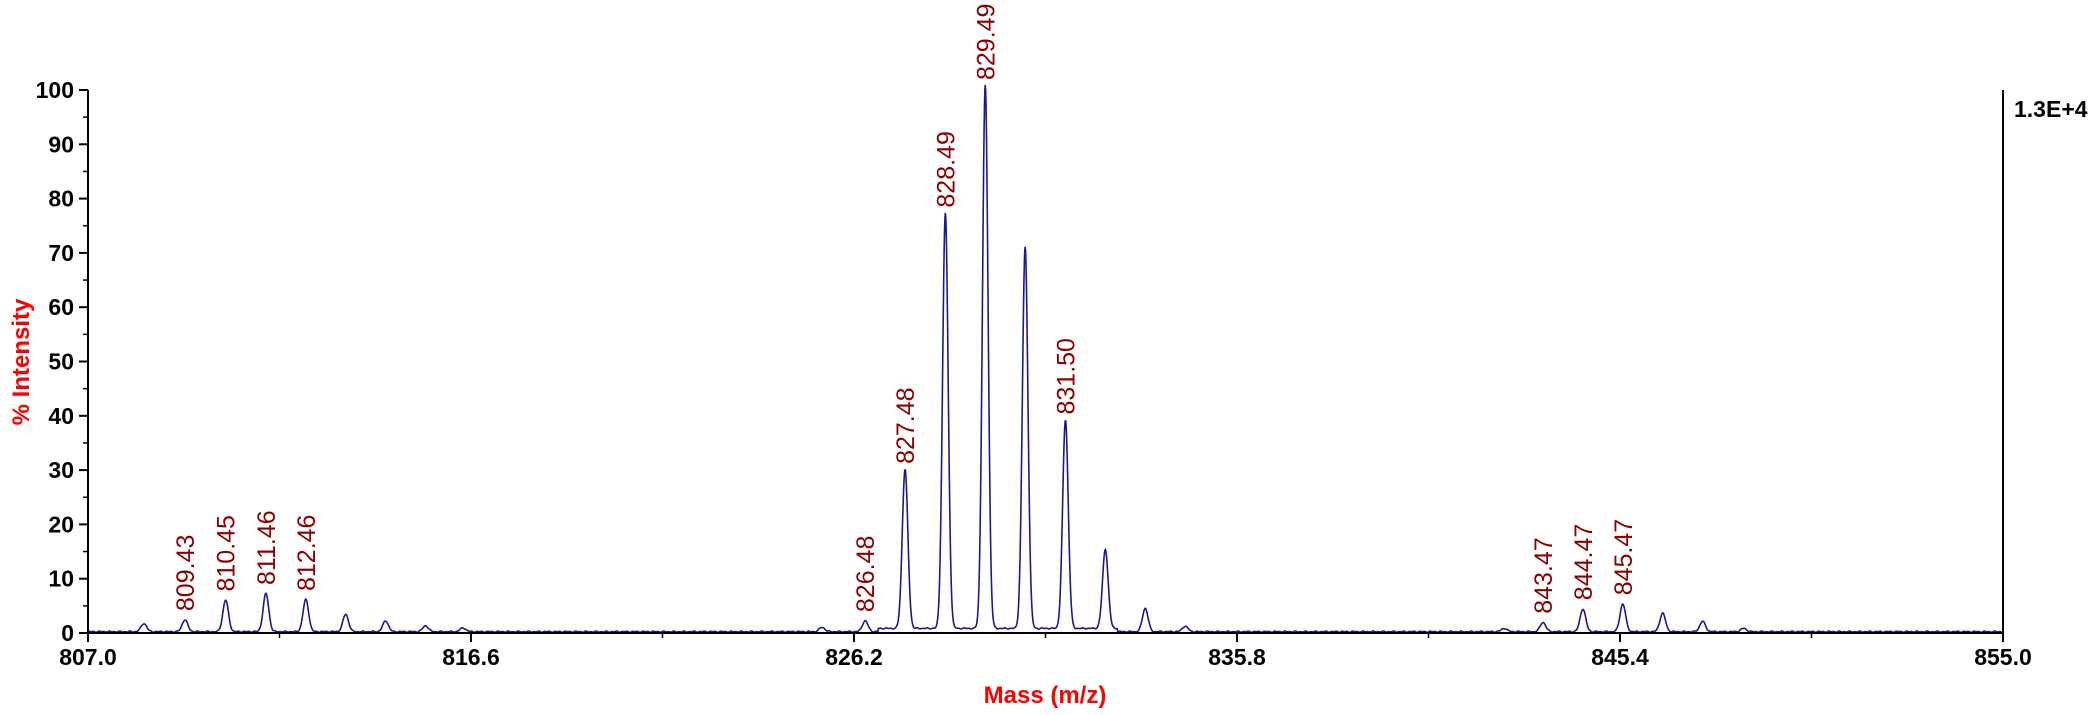 This screenshot has height=715, width=2091. I want to click on peak-label: 845.47, so click(1624, 557).